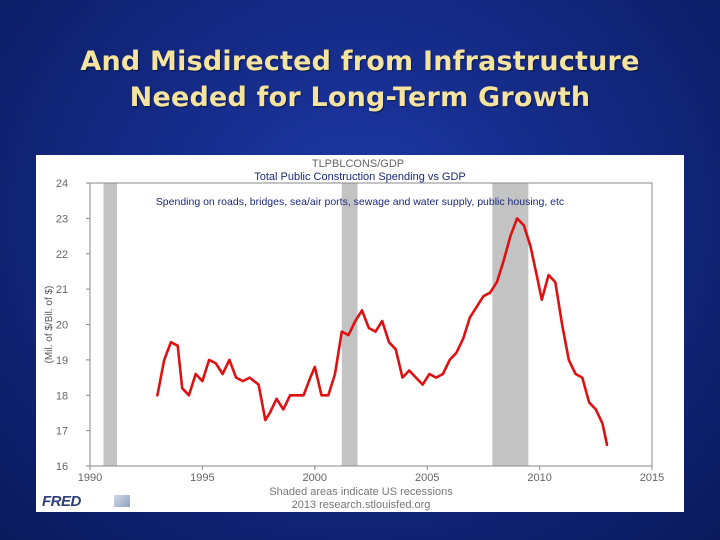  Describe the element at coordinates (62, 255) in the screenshot. I see `y-tick-label: 22` at that location.